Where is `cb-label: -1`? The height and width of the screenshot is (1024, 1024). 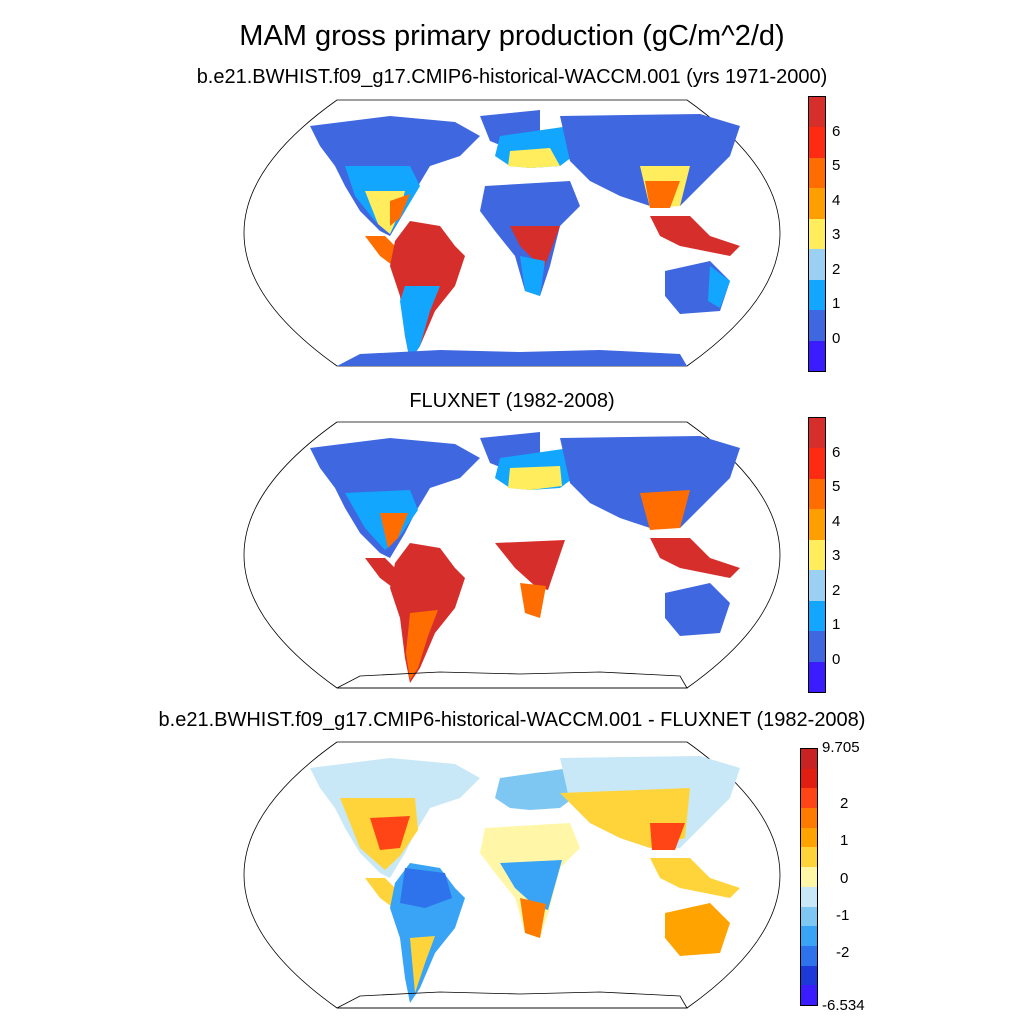
cb-label: -1 is located at coordinates (843, 915).